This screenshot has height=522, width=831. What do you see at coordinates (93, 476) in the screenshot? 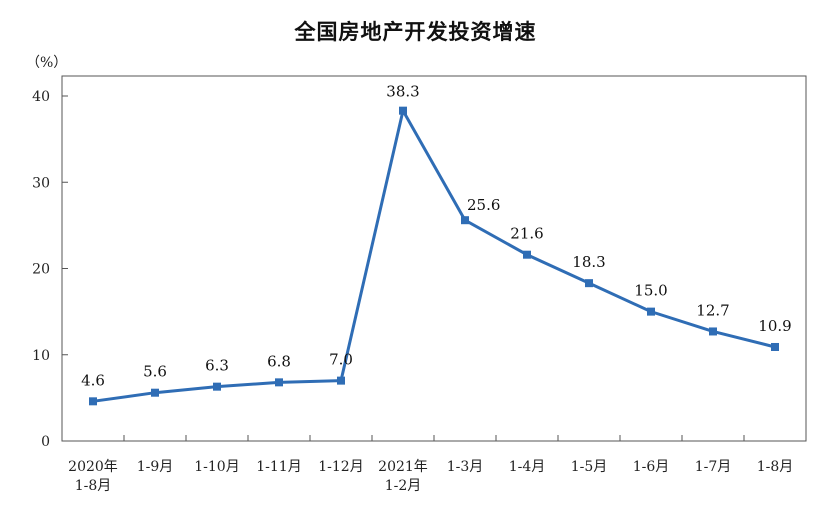
I see `x-tick-label: 2020年 1-8月` at bounding box center [93, 476].